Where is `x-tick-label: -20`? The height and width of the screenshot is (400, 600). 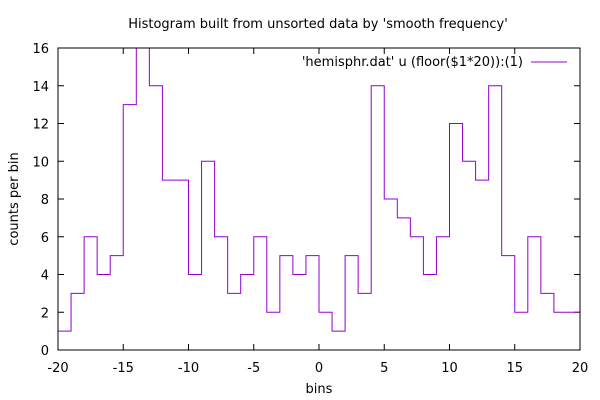
x-tick-label: -20 is located at coordinates (57, 368).